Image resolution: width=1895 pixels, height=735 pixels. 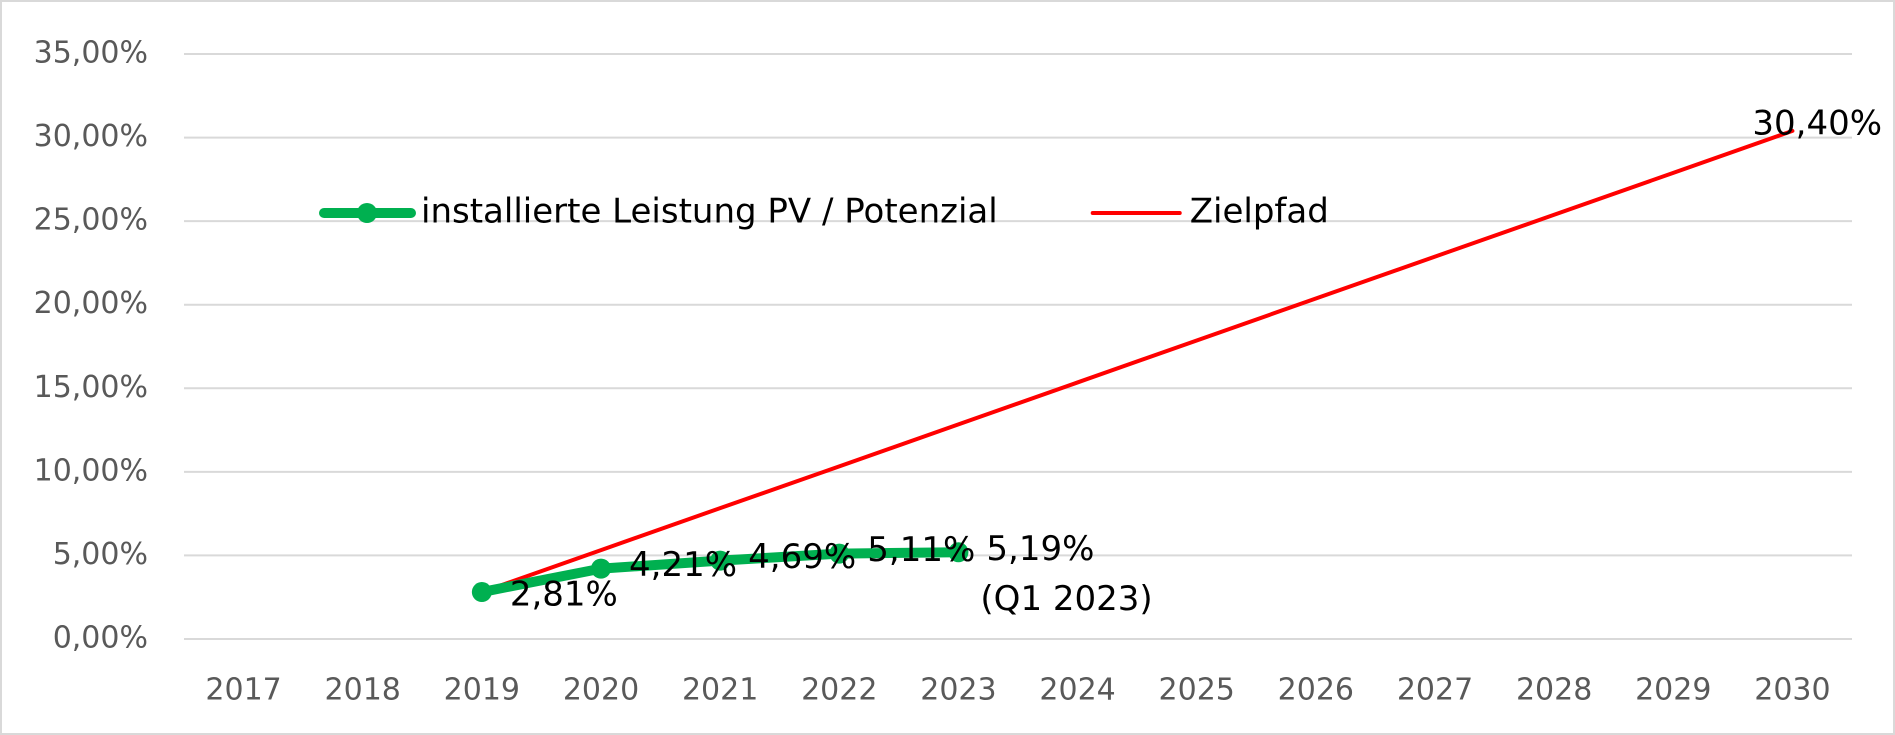 I want to click on y-tick-label: 10,00%, so click(x=91, y=470).